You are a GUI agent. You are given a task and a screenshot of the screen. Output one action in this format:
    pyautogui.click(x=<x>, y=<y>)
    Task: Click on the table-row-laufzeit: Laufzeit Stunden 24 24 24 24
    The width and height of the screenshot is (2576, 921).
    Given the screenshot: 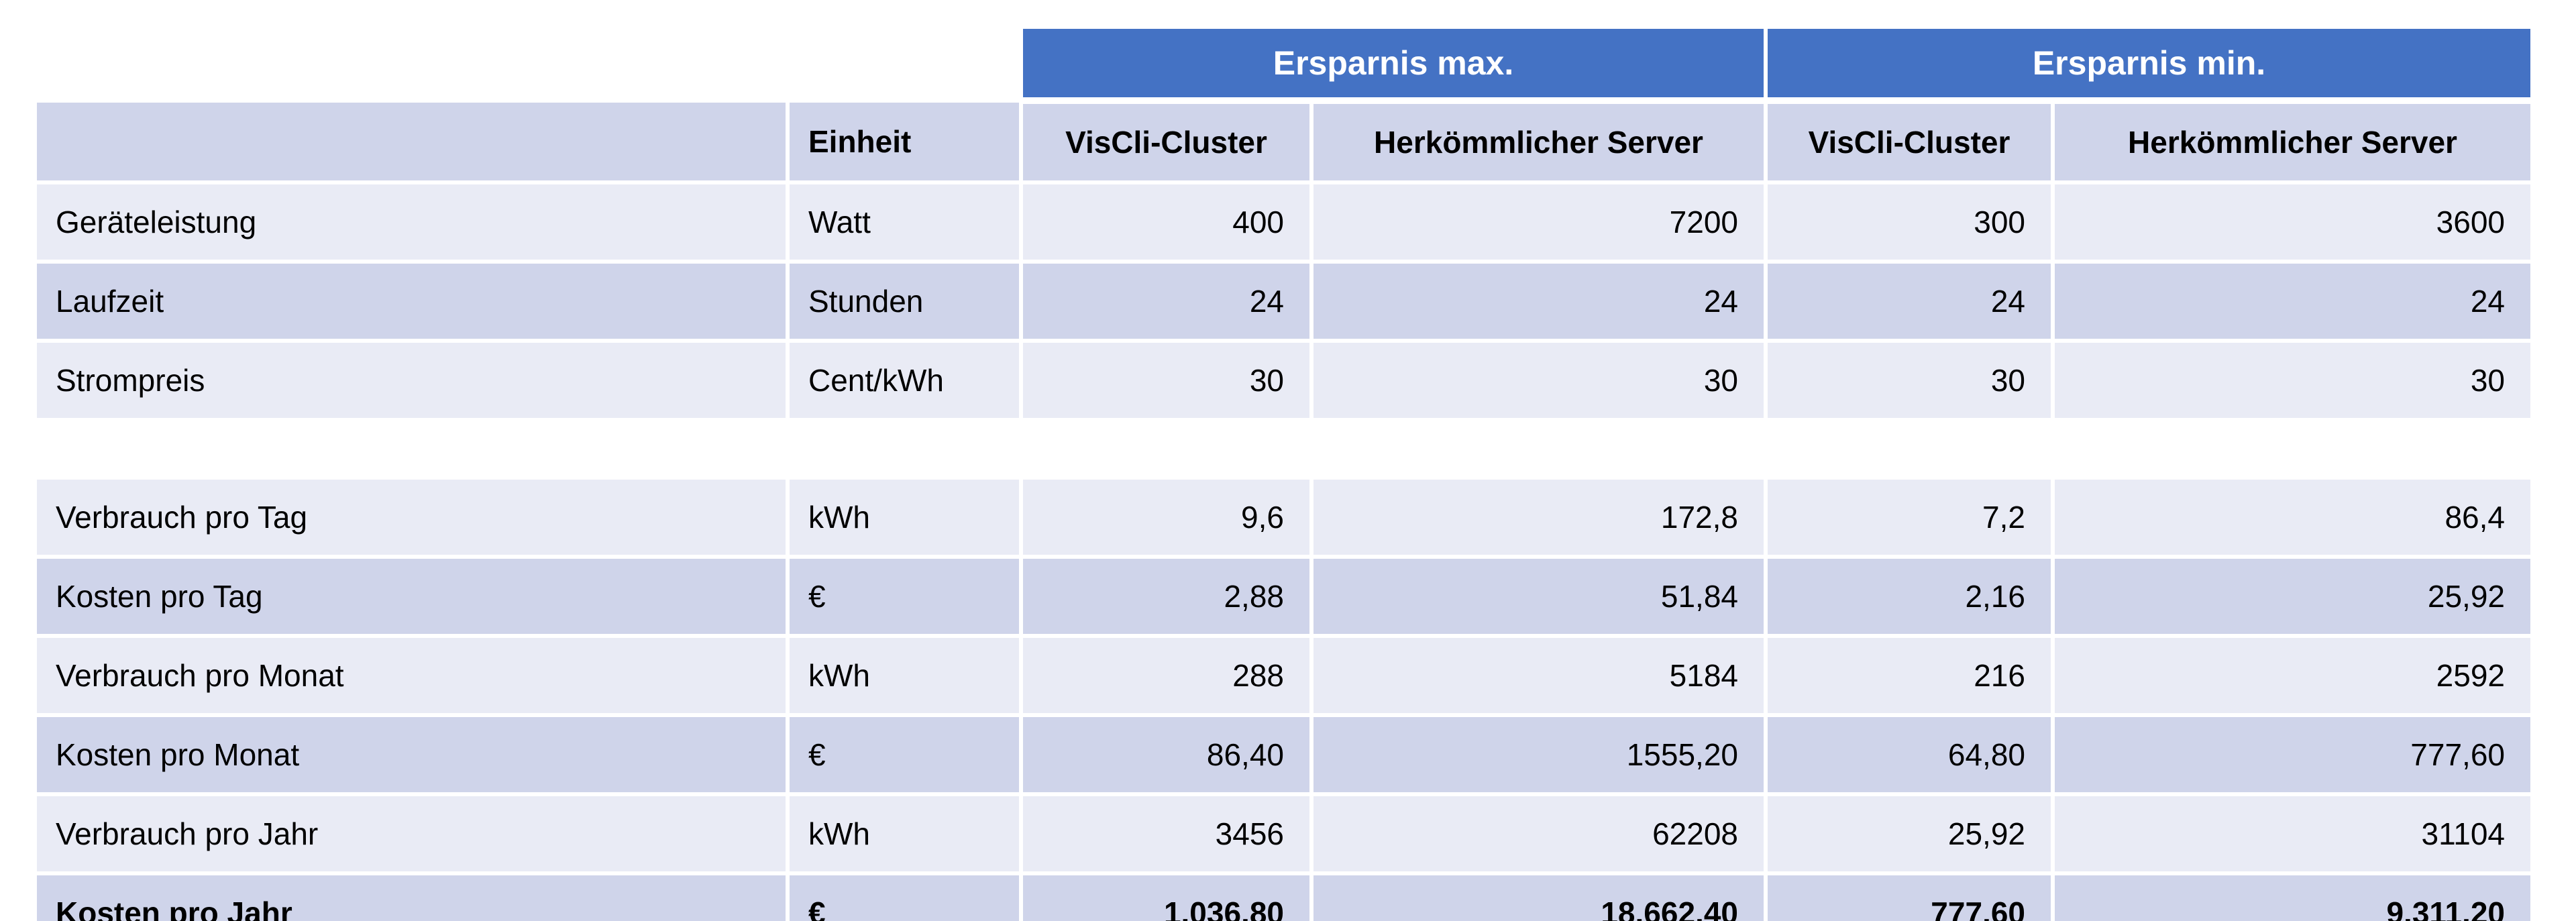 What is the action you would take?
    pyautogui.click(x=1283, y=301)
    